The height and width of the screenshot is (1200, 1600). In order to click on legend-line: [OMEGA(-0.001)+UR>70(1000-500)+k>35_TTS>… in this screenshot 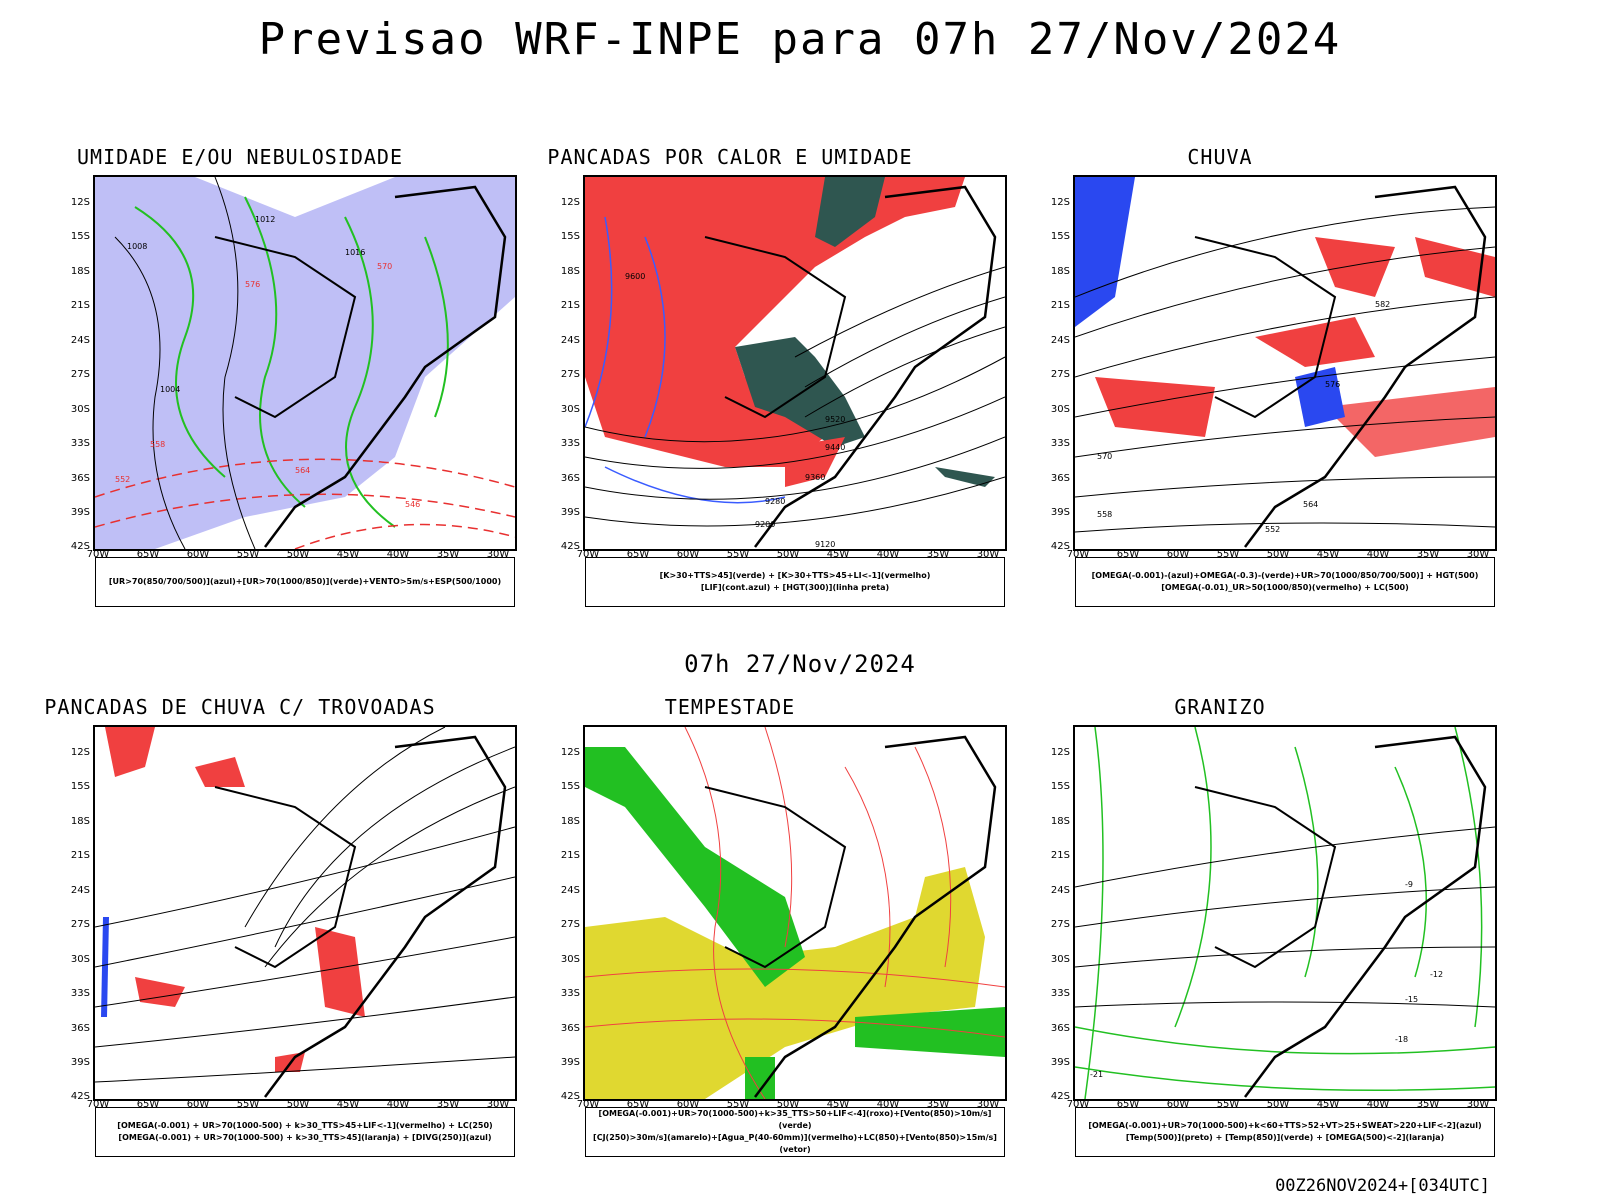, I will do `click(795, 1119)`.